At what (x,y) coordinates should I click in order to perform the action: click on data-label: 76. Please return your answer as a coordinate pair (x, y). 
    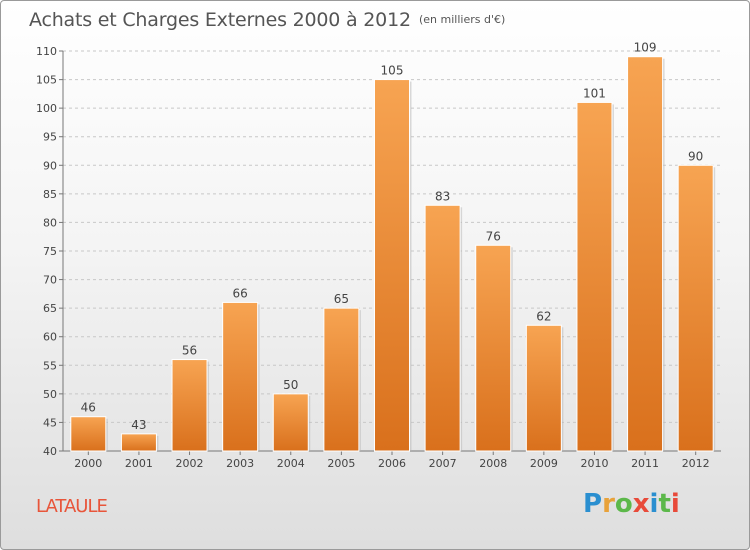
    Looking at the image, I should click on (493, 236).